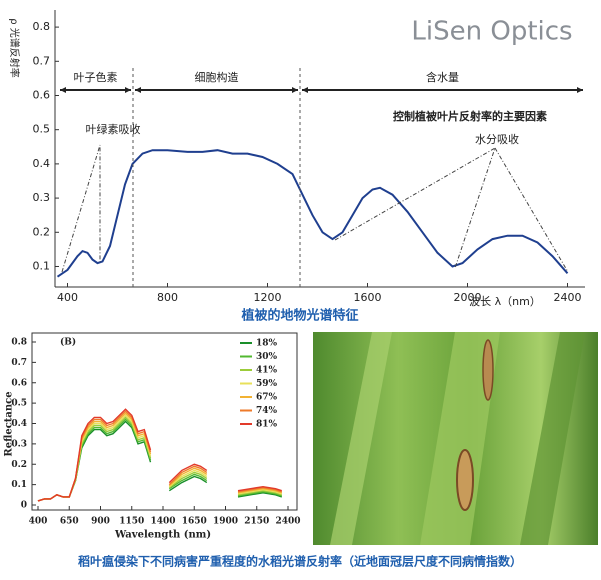  What do you see at coordinates (162, 522) in the screenshot?
I see `x-tick-label: 1400` at bounding box center [162, 522].